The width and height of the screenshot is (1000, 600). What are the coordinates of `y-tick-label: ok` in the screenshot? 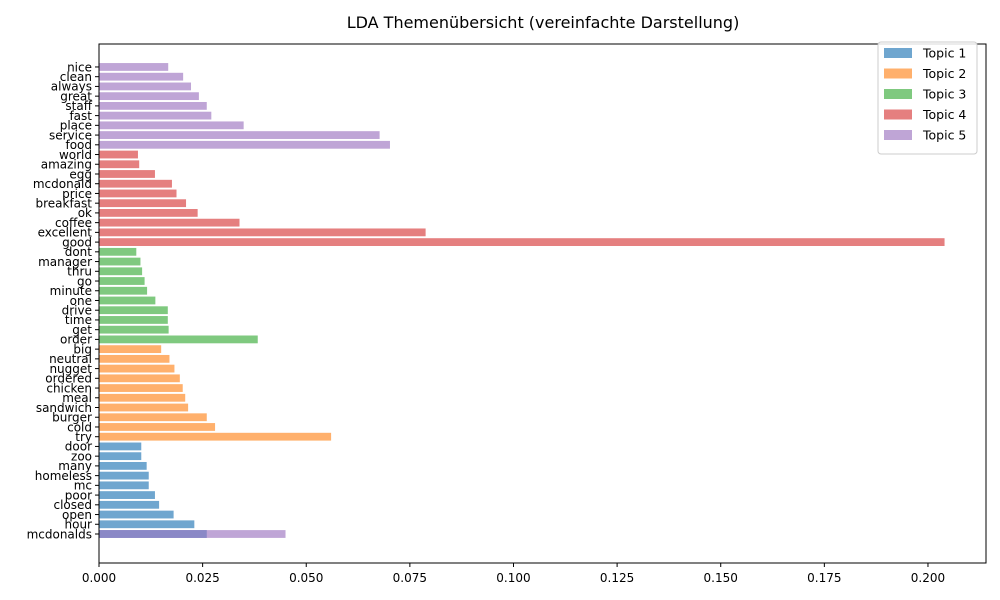 It's located at (85, 213).